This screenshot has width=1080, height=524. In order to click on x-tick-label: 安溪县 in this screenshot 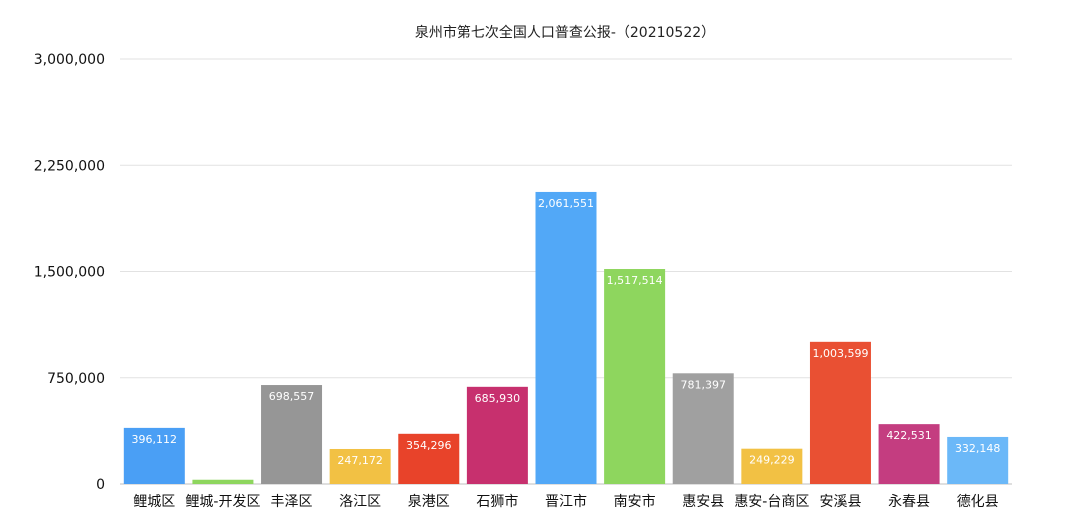, I will do `click(840, 502)`.